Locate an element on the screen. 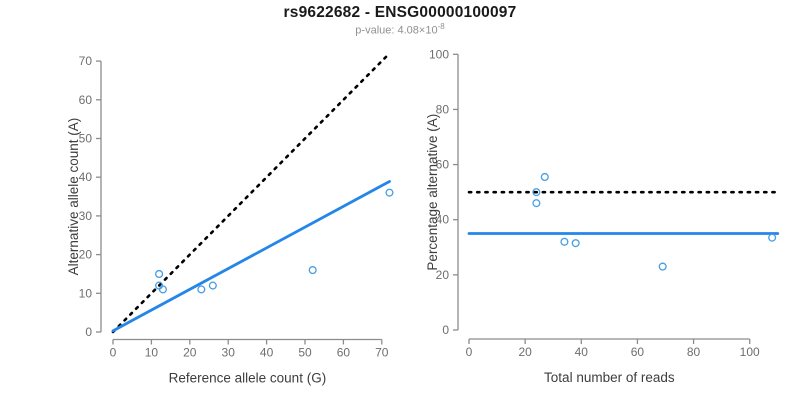 The image size is (800, 400). x-tick-label: 80 is located at coordinates (694, 352).